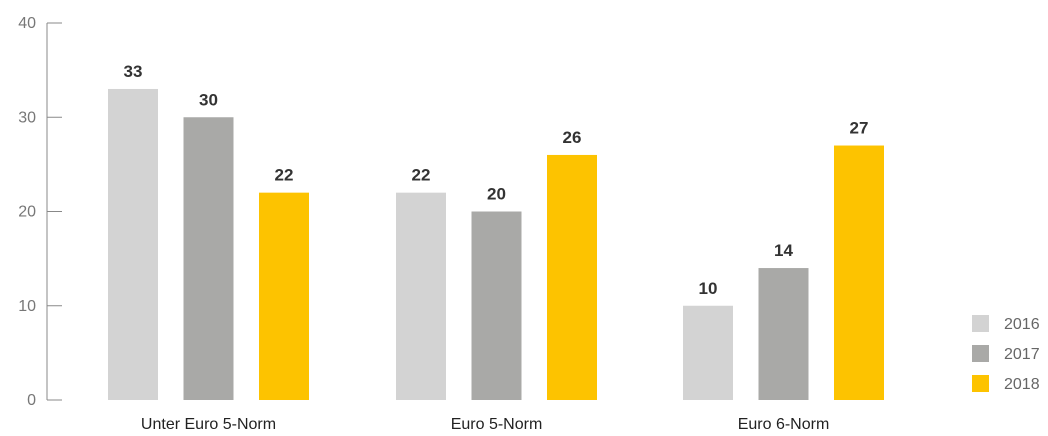 The height and width of the screenshot is (436, 1048). Describe the element at coordinates (27, 306) in the screenshot. I see `y-tick-label: 10` at that location.